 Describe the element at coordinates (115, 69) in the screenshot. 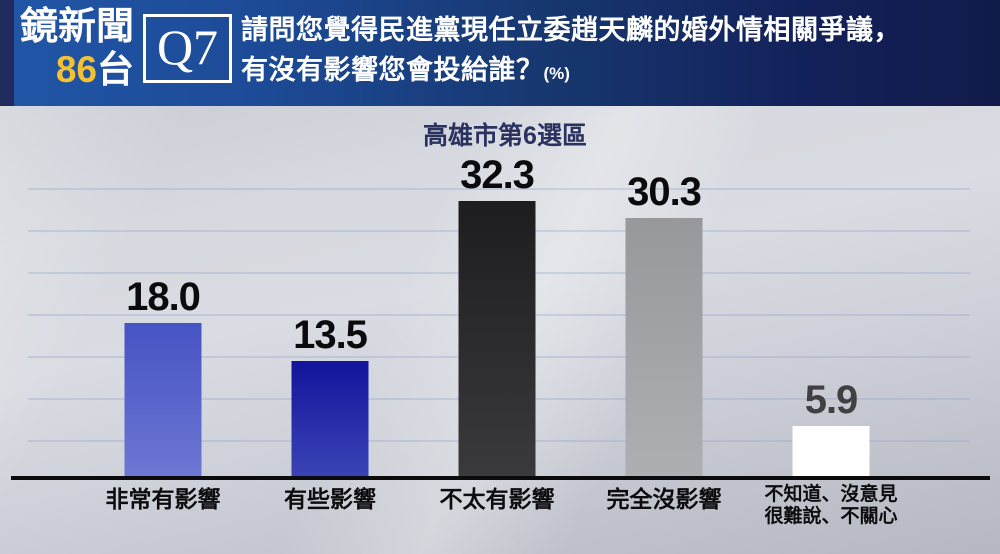

I see `channel-suffix: 台` at that location.